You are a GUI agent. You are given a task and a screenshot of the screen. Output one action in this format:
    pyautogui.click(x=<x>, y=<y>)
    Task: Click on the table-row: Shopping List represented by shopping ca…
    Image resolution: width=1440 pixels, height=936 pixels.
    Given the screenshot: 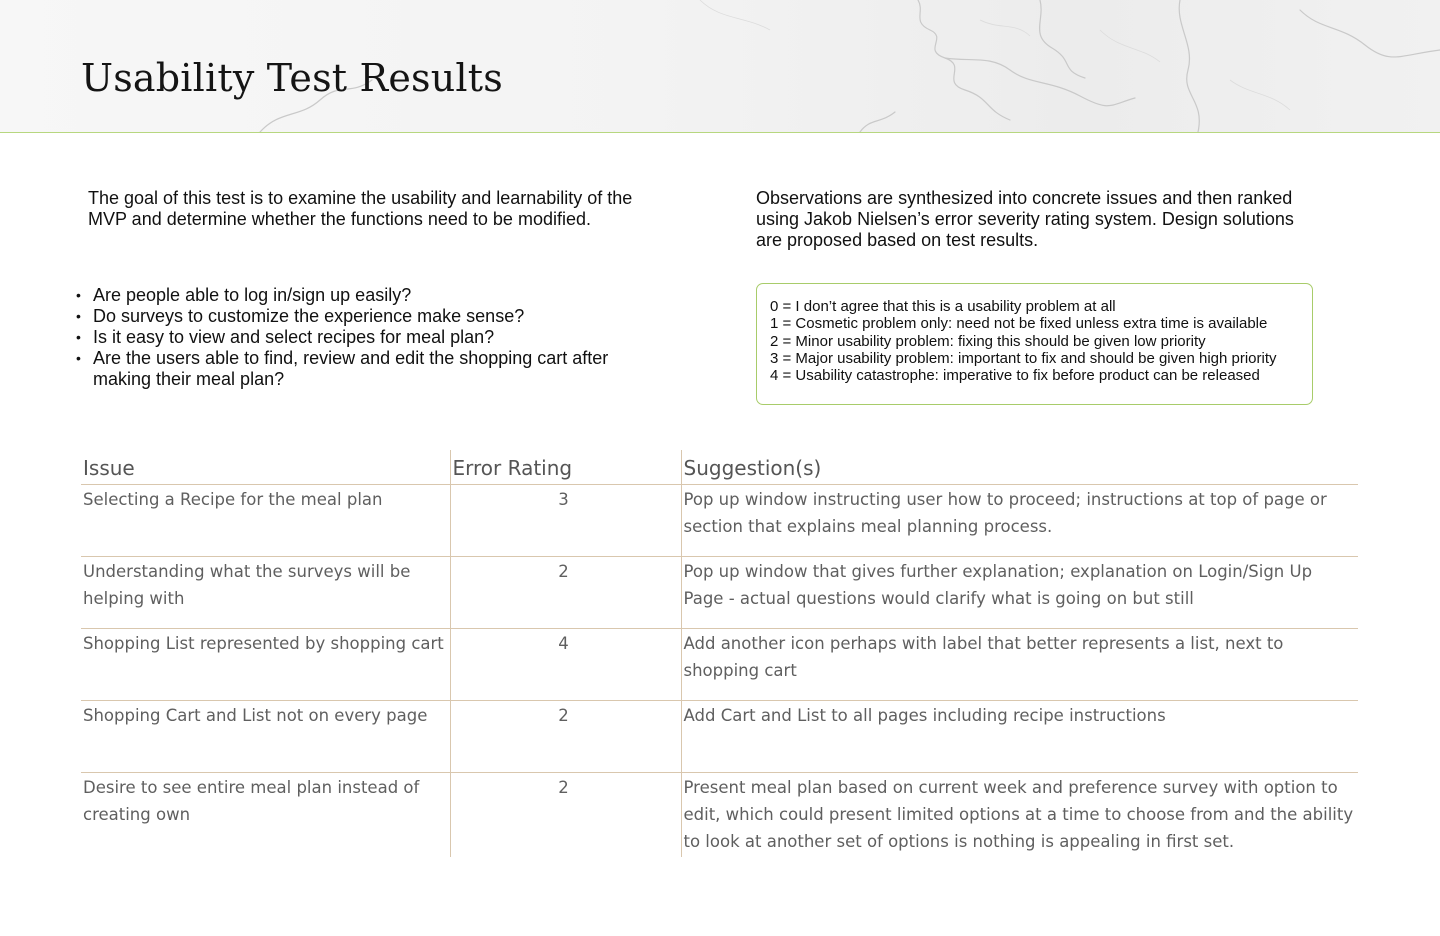 What is the action you would take?
    pyautogui.click(x=719, y=664)
    